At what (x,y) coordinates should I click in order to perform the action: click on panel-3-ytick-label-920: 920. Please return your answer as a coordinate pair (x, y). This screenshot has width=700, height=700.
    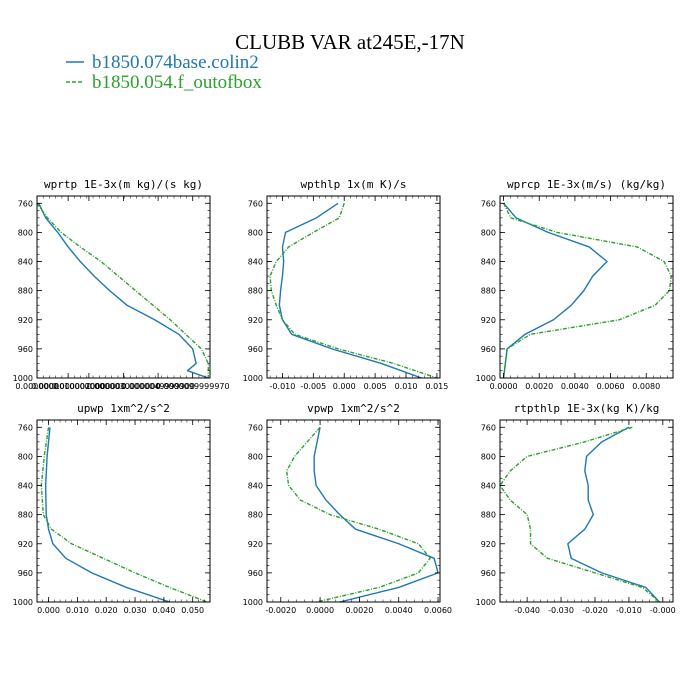
    Looking at the image, I should click on (488, 320).